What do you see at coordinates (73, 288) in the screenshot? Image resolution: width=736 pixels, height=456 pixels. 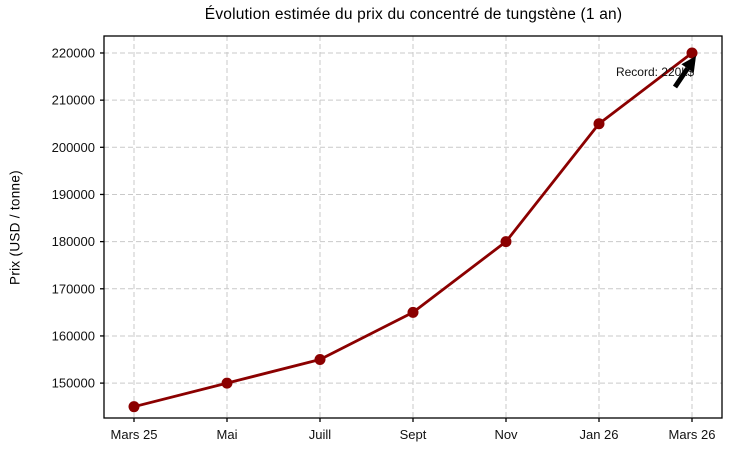 I see `y-tick-label: 170000` at bounding box center [73, 288].